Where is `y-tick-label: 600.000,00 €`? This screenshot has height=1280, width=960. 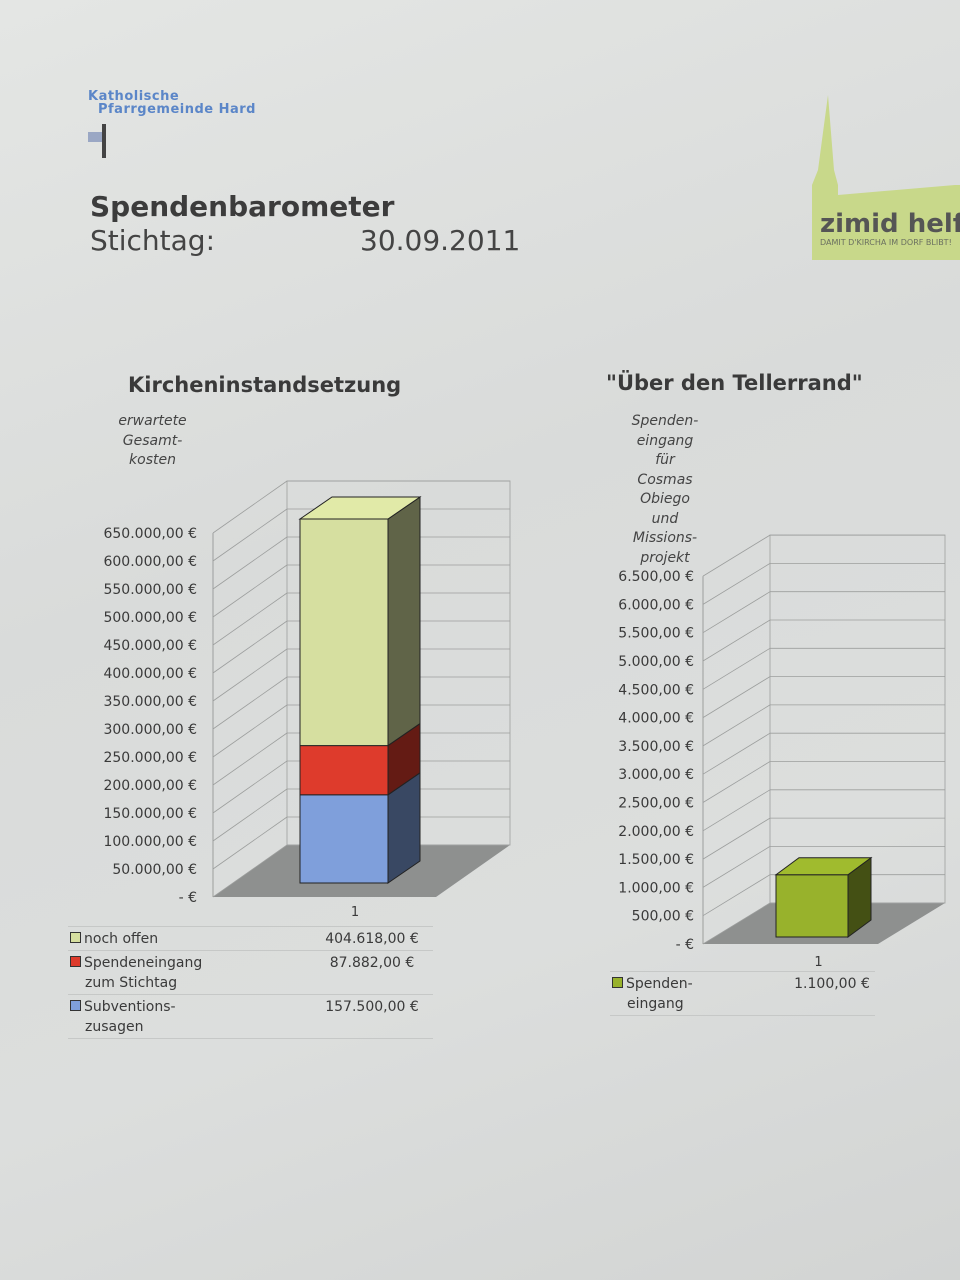 y-tick-label: 600.000,00 € is located at coordinates (150, 562).